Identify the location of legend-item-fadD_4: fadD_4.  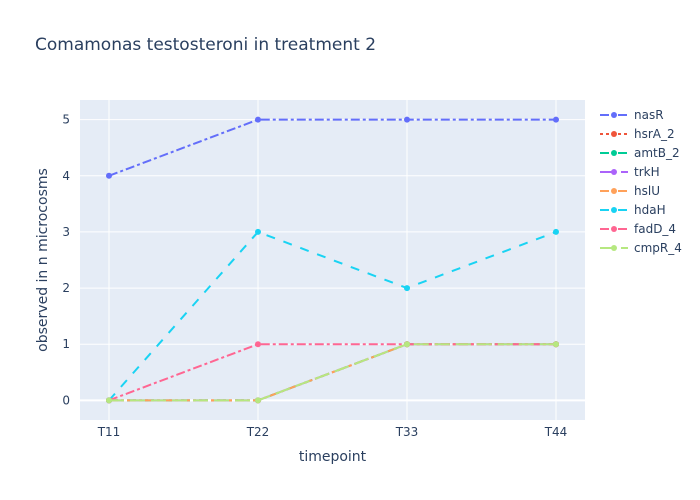
(638, 229).